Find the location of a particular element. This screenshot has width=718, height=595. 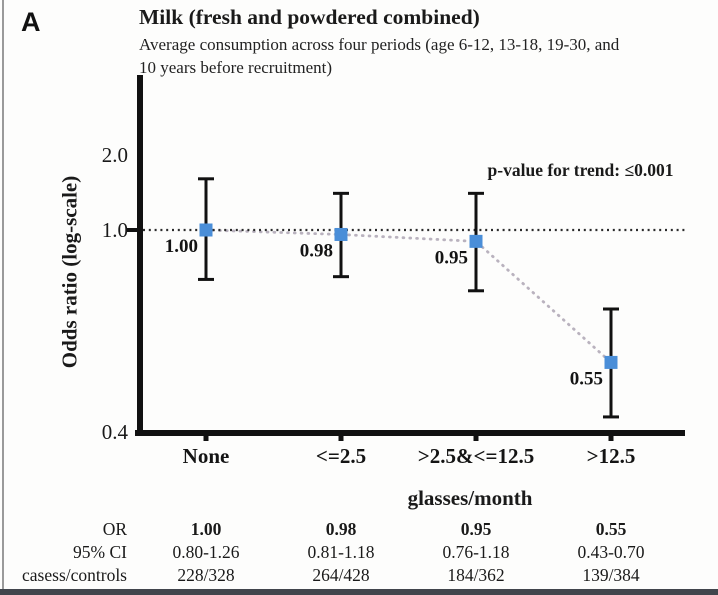

or-value-label-2: 0.95 is located at coordinates (451, 257).